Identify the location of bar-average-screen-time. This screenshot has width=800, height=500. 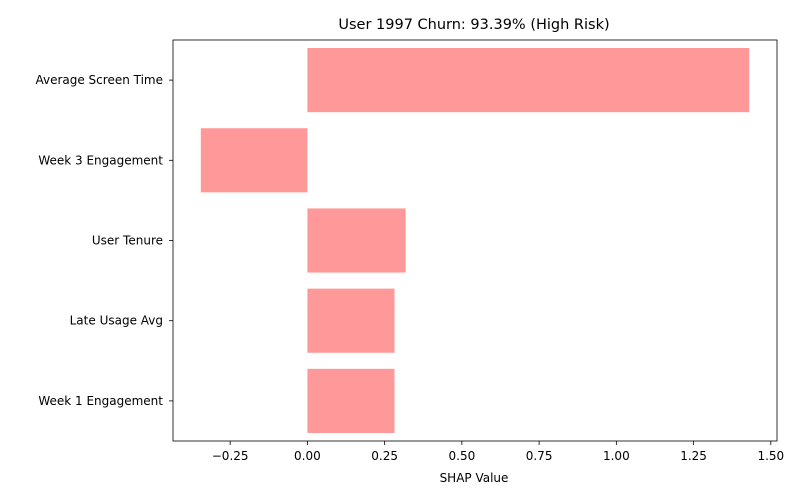
(528, 80).